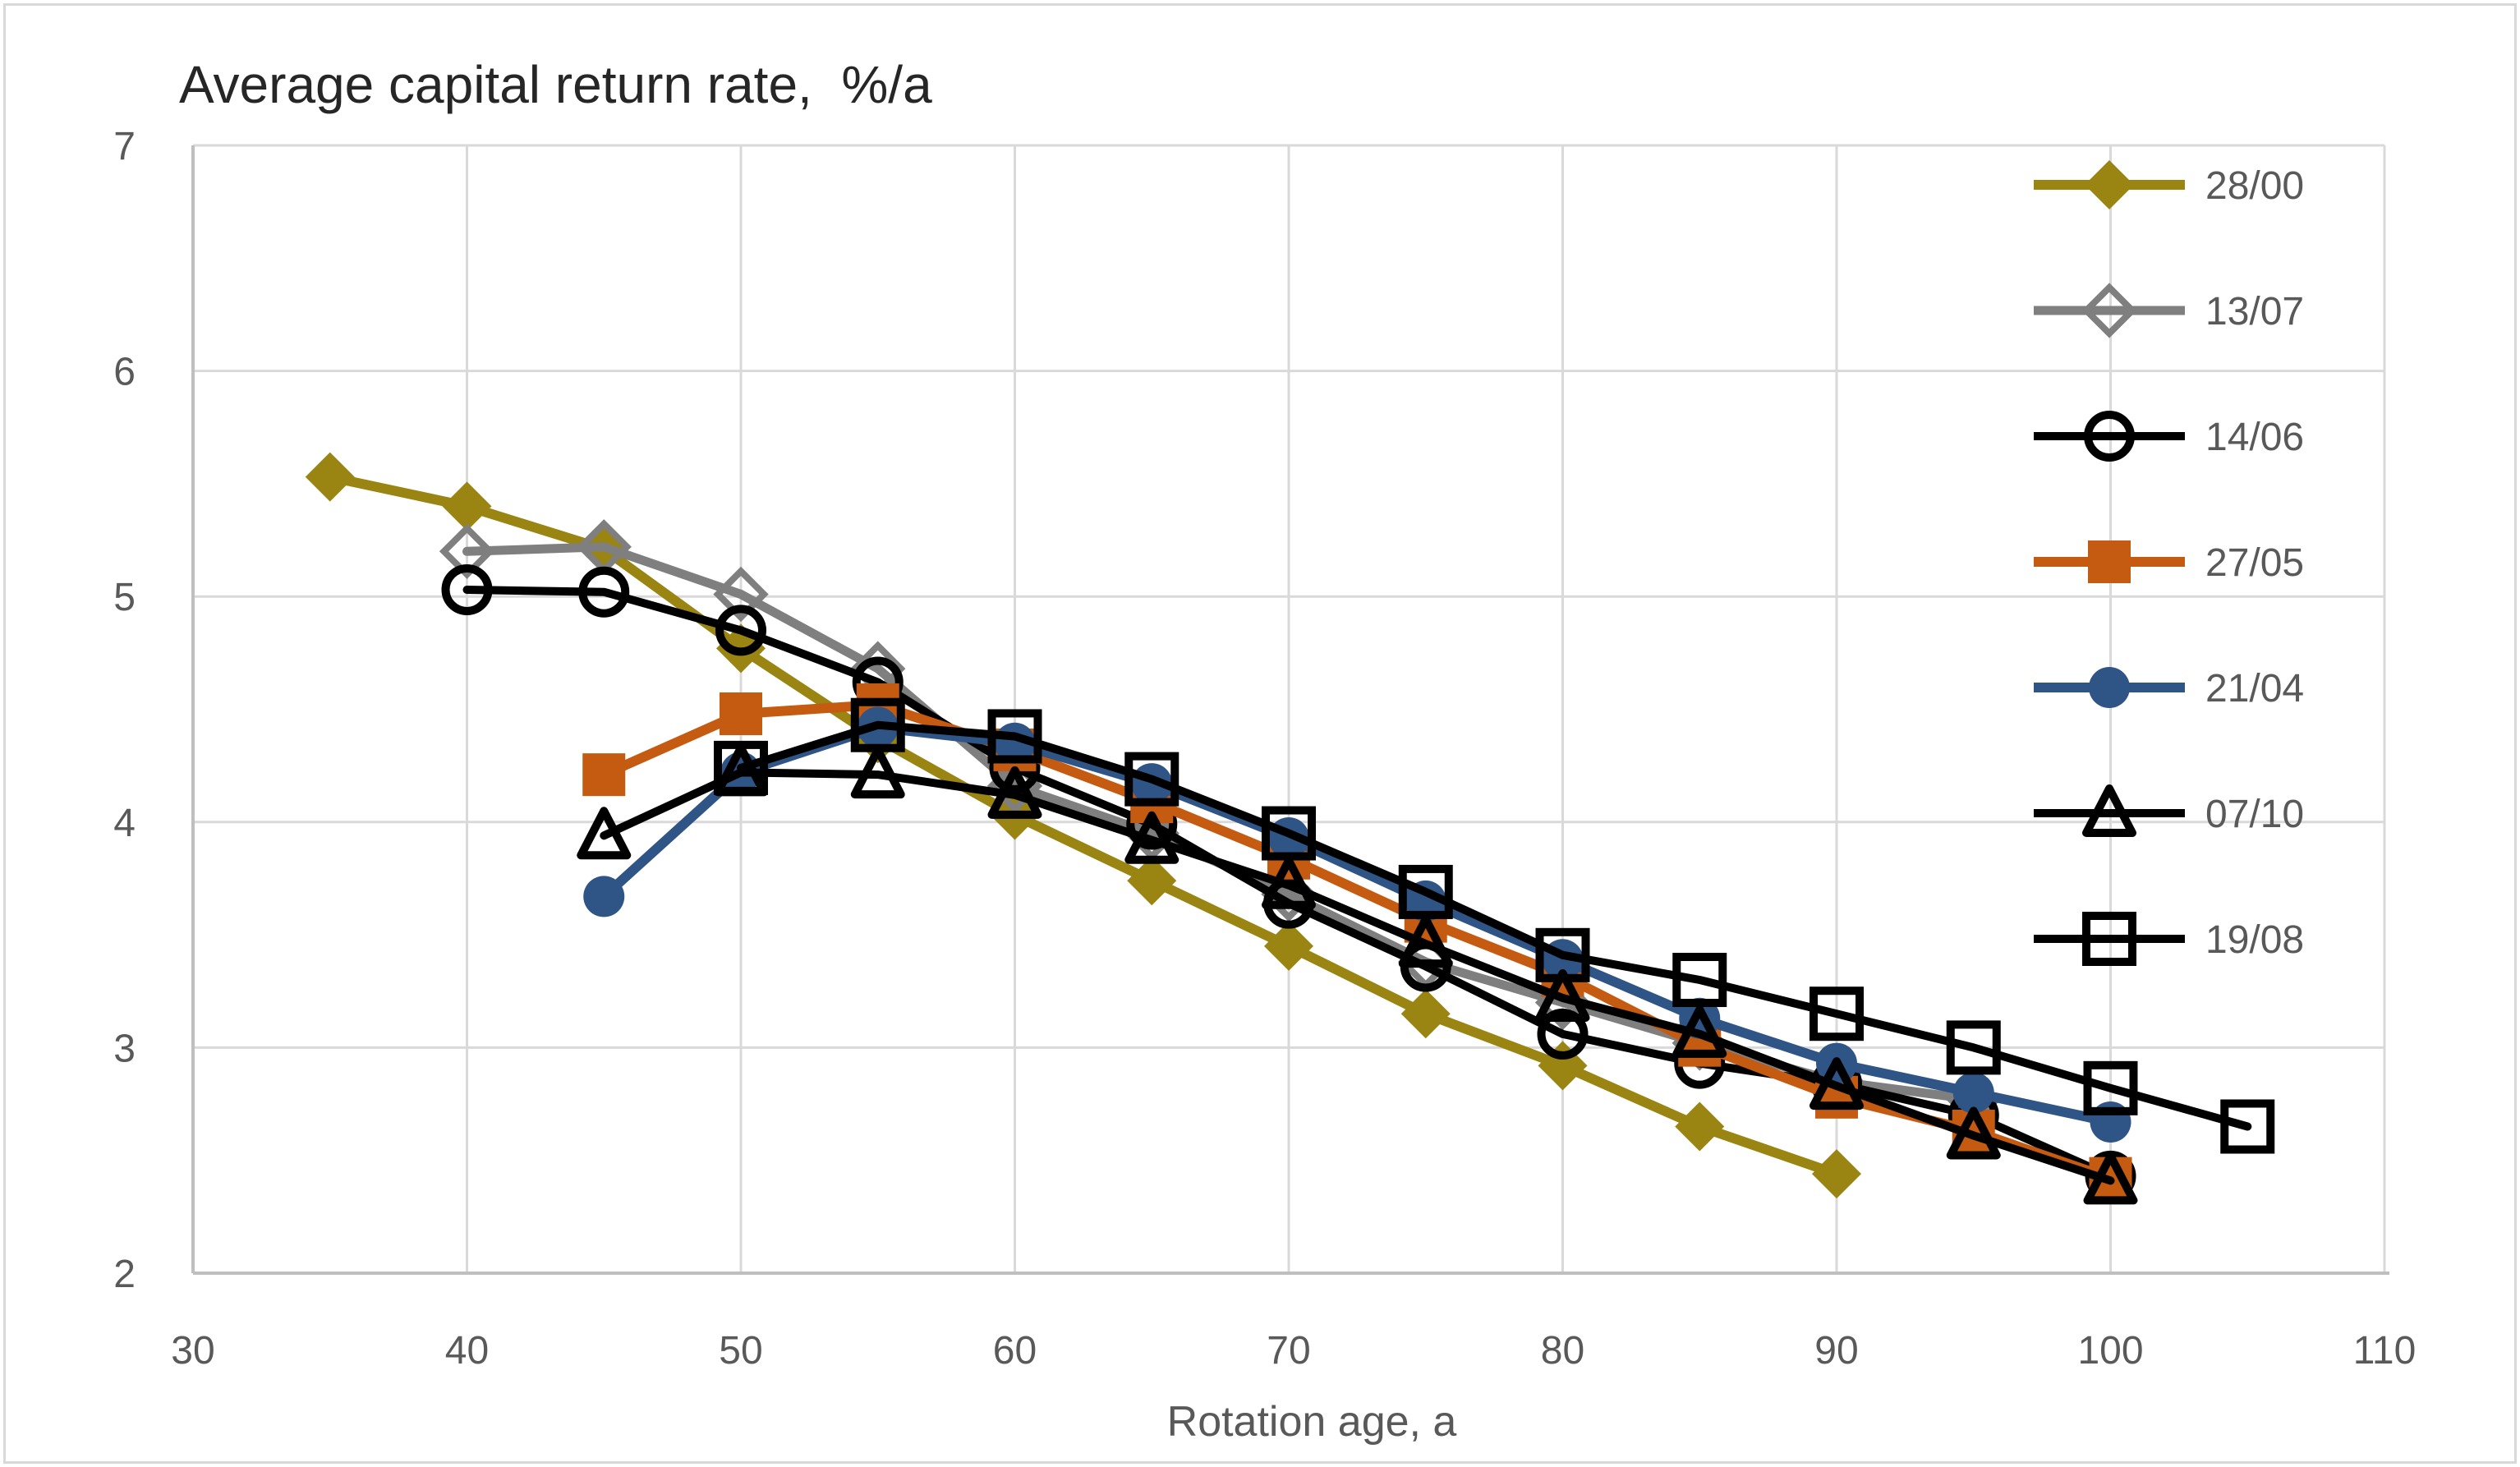 The image size is (2520, 1467). I want to click on legend-item-21-04: 21/04, so click(2169, 689).